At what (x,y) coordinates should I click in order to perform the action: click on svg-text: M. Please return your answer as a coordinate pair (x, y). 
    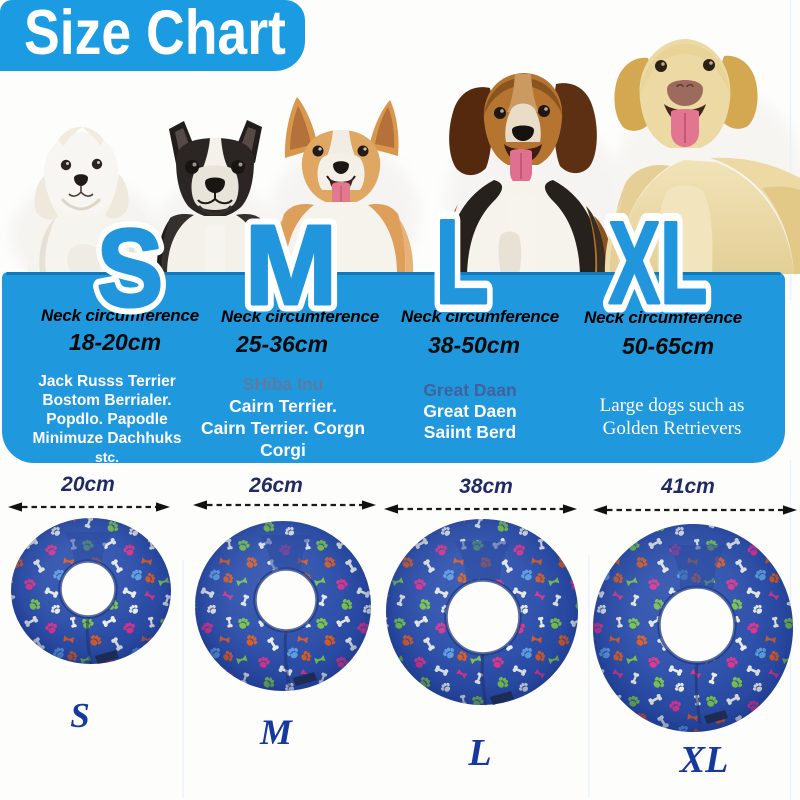
    Looking at the image, I should click on (291, 265).